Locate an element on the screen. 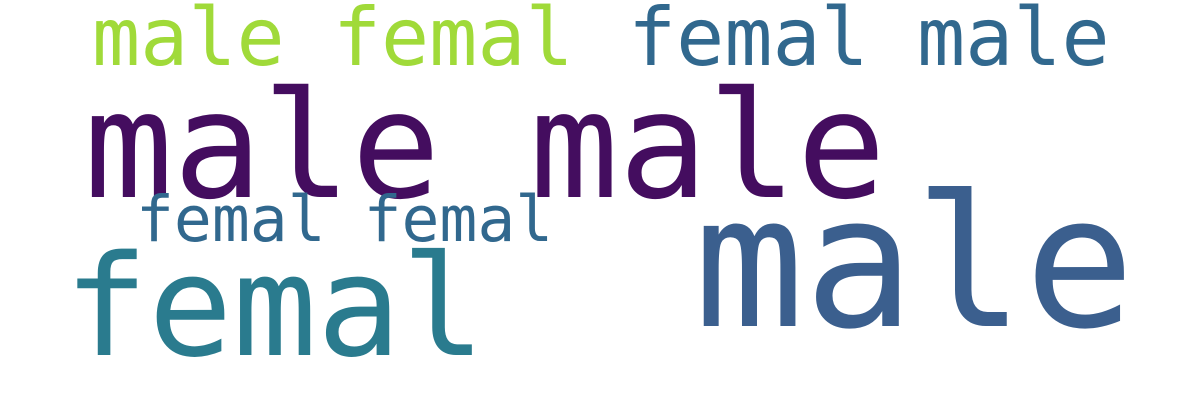 Image resolution: width=1200 pixels, height=400 pixels. word-male-femal: male femal is located at coordinates (333, 42).